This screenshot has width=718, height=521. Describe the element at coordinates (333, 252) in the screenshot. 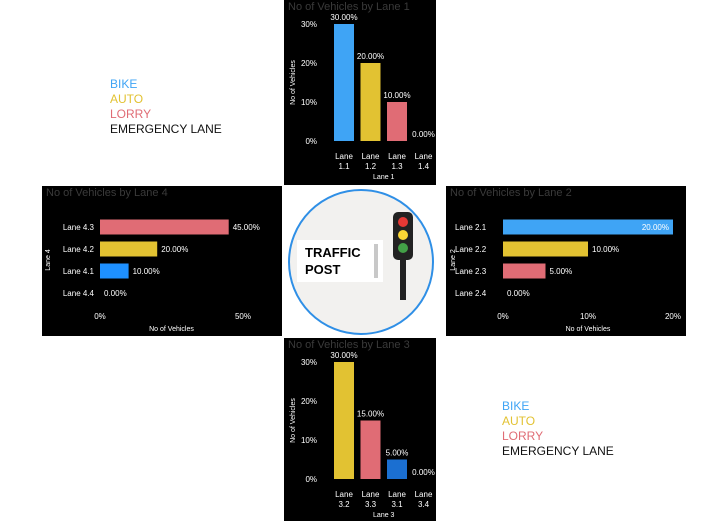

I see `traffic-post-line1: TRAFFIC` at that location.